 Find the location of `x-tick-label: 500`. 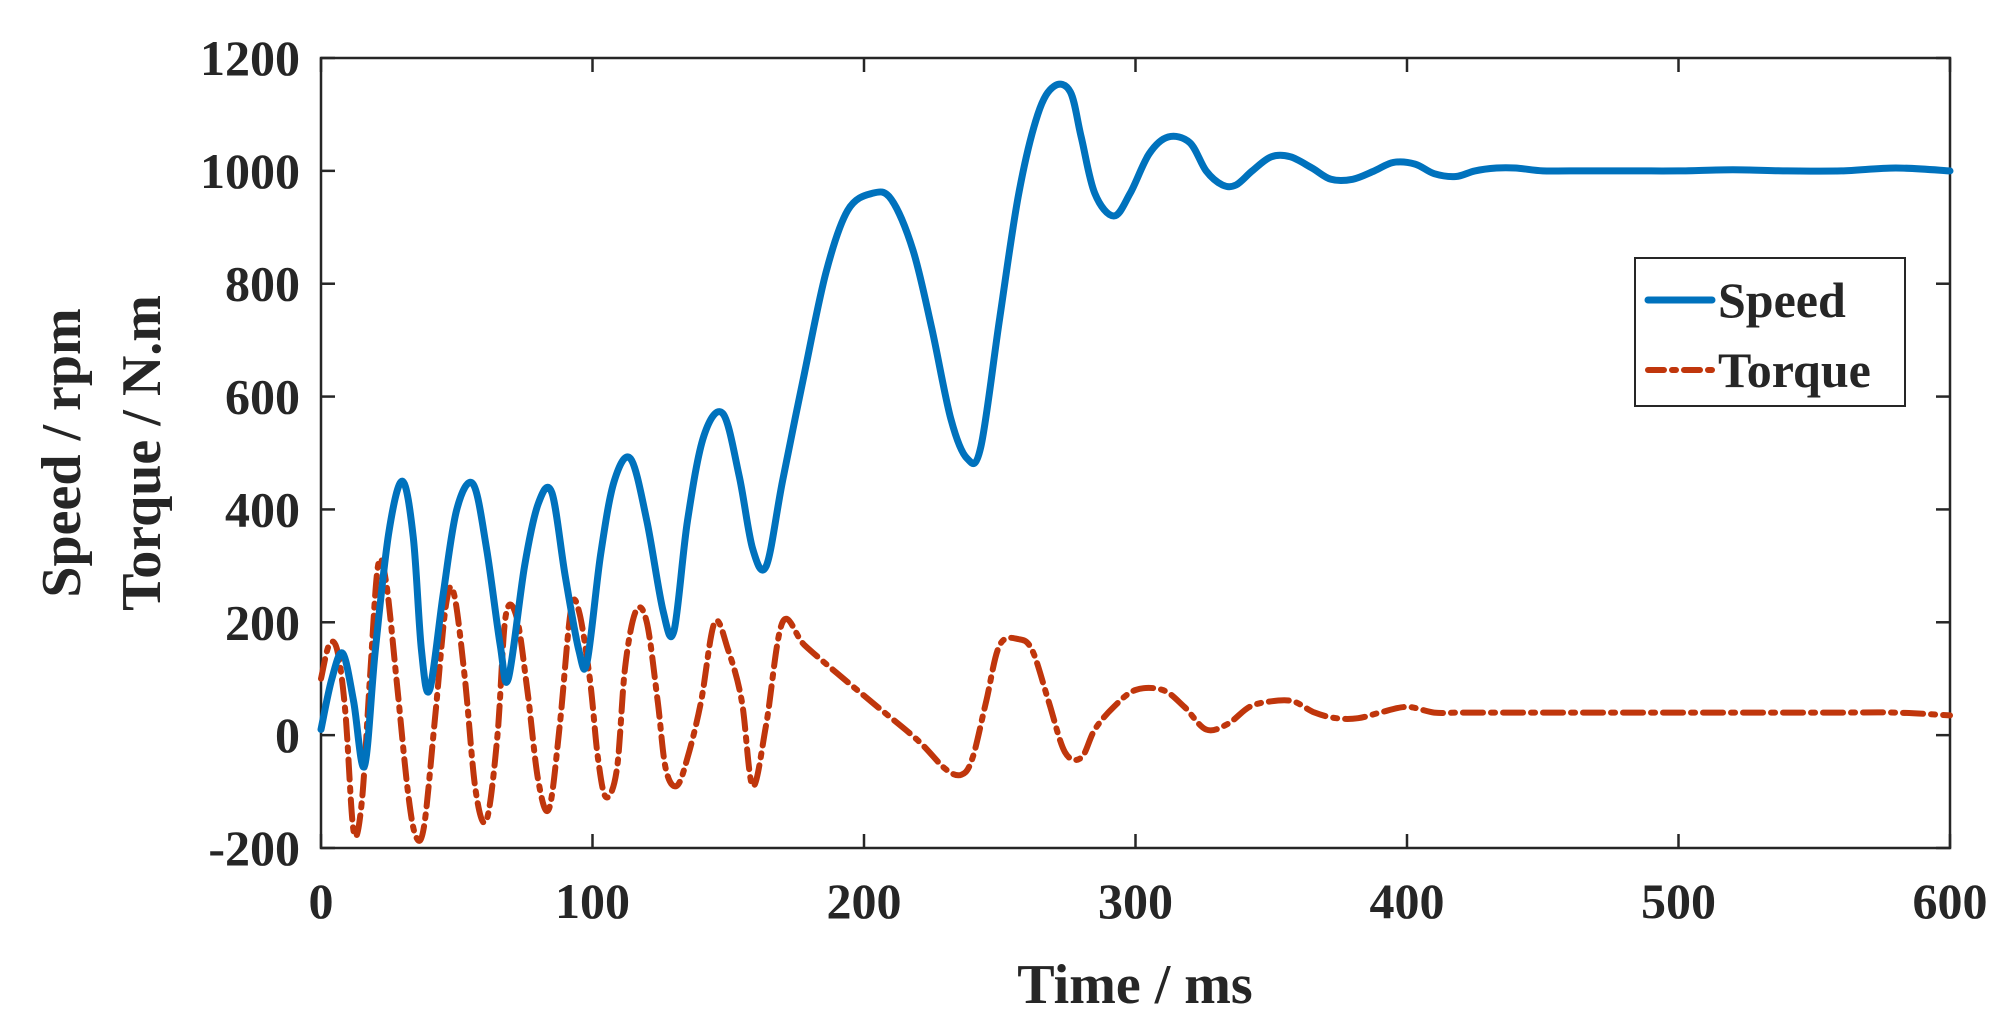

x-tick-label: 500 is located at coordinates (1678, 901).